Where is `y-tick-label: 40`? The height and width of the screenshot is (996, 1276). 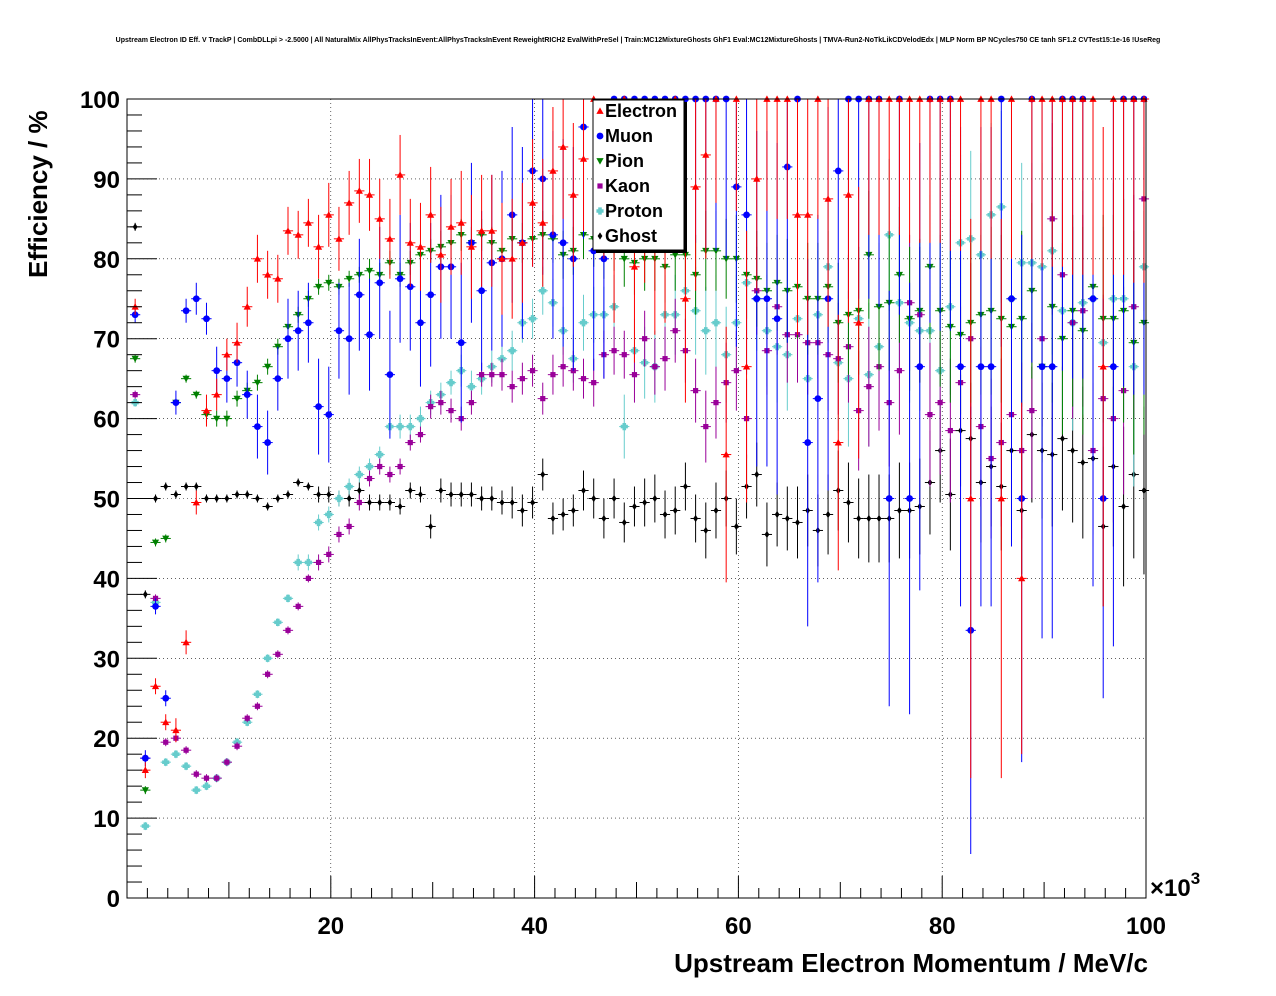
y-tick-label: 40 is located at coordinates (106, 579).